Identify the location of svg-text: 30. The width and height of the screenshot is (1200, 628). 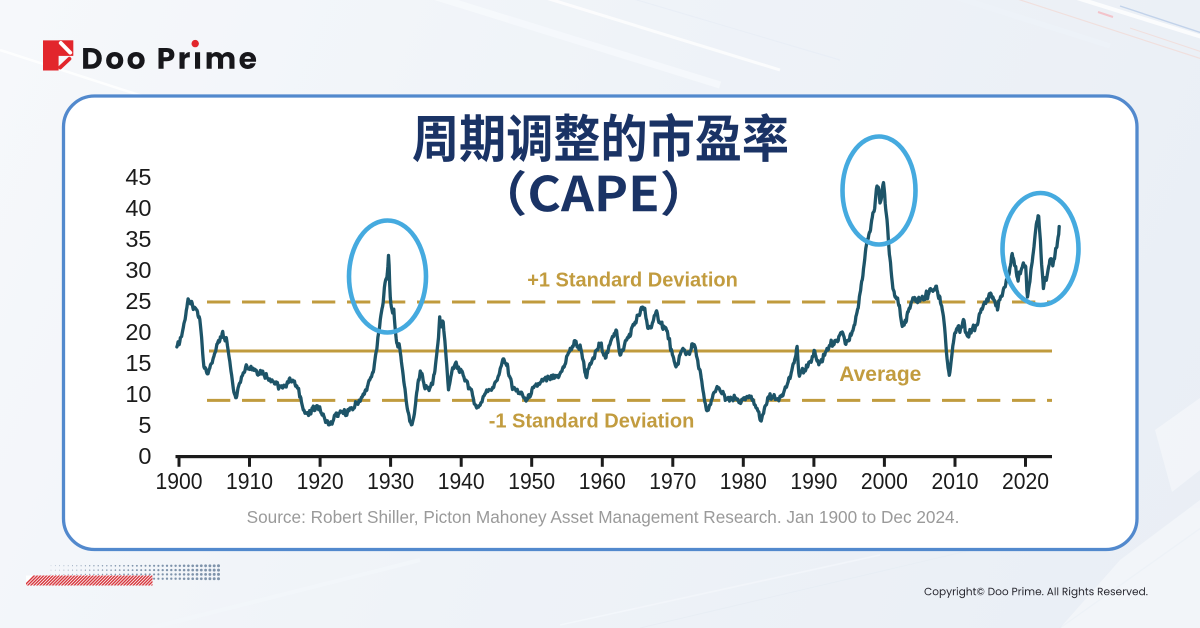
(138, 270).